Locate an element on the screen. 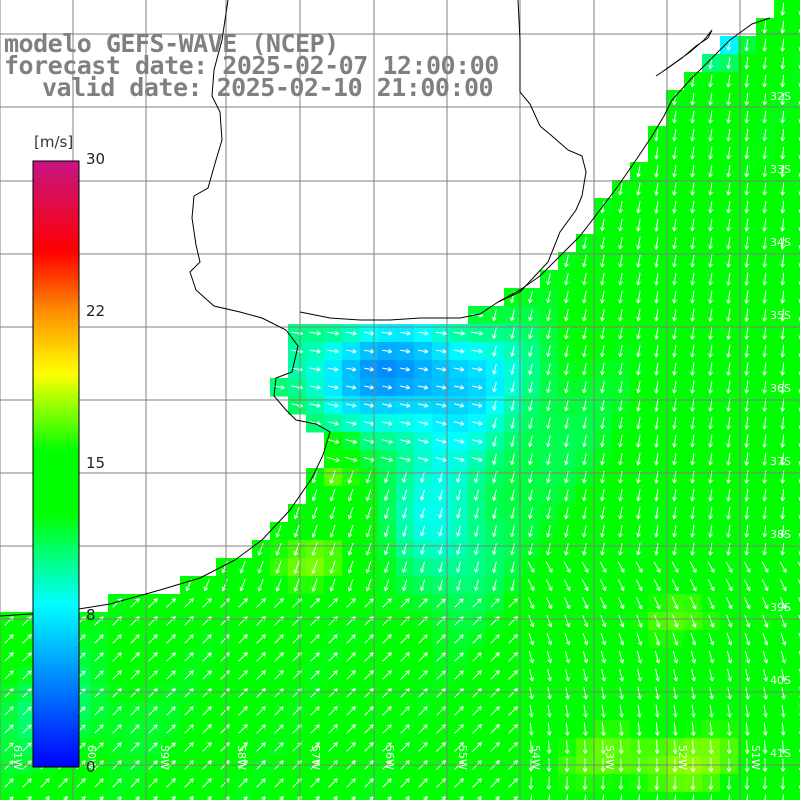  colorbar-units: [m/s] is located at coordinates (54, 142).